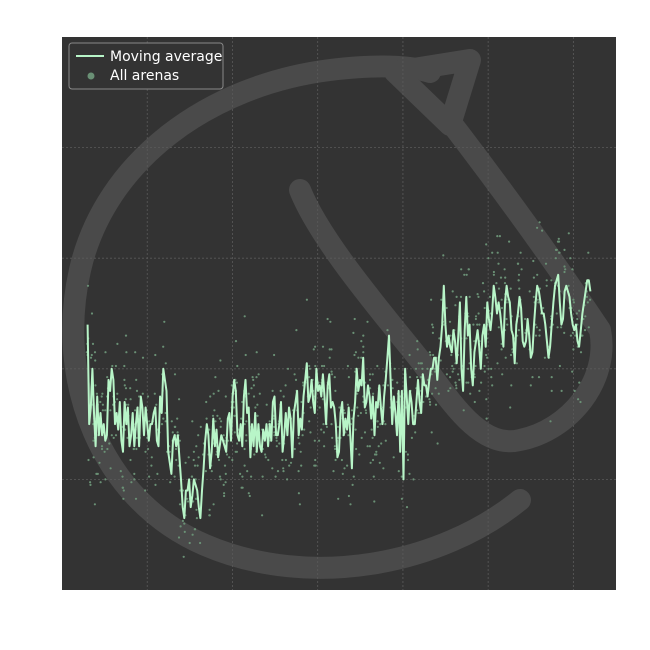 The width and height of the screenshot is (650, 650). What do you see at coordinates (91, 76) in the screenshot?
I see `legend-dot-marker` at bounding box center [91, 76].